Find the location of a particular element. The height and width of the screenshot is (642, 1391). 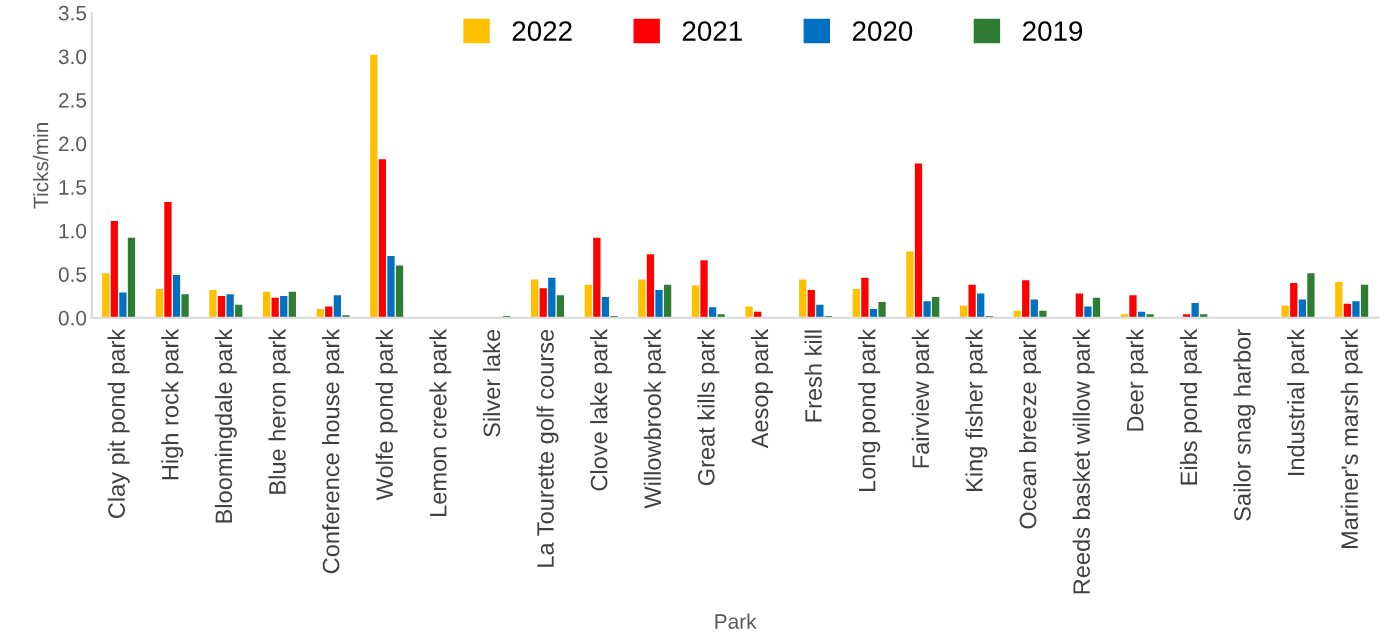

x-tick-label: Industrial park is located at coordinates (1298, 402).